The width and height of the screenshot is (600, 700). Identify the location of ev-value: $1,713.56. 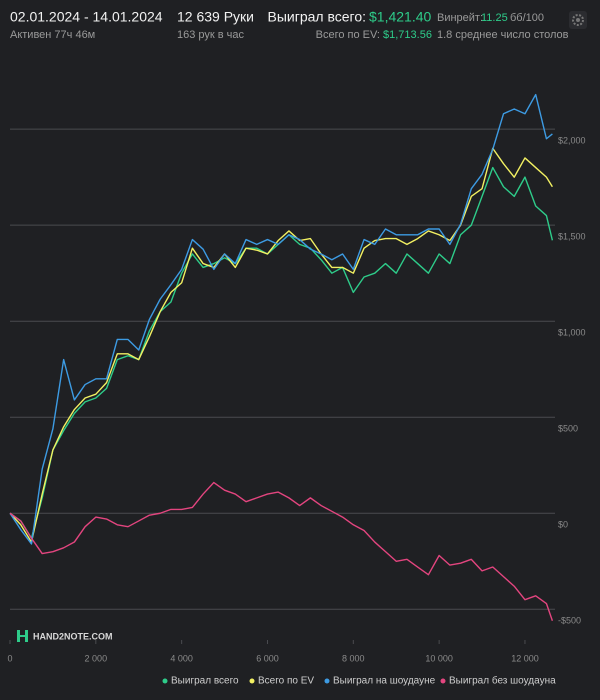
(407, 35).